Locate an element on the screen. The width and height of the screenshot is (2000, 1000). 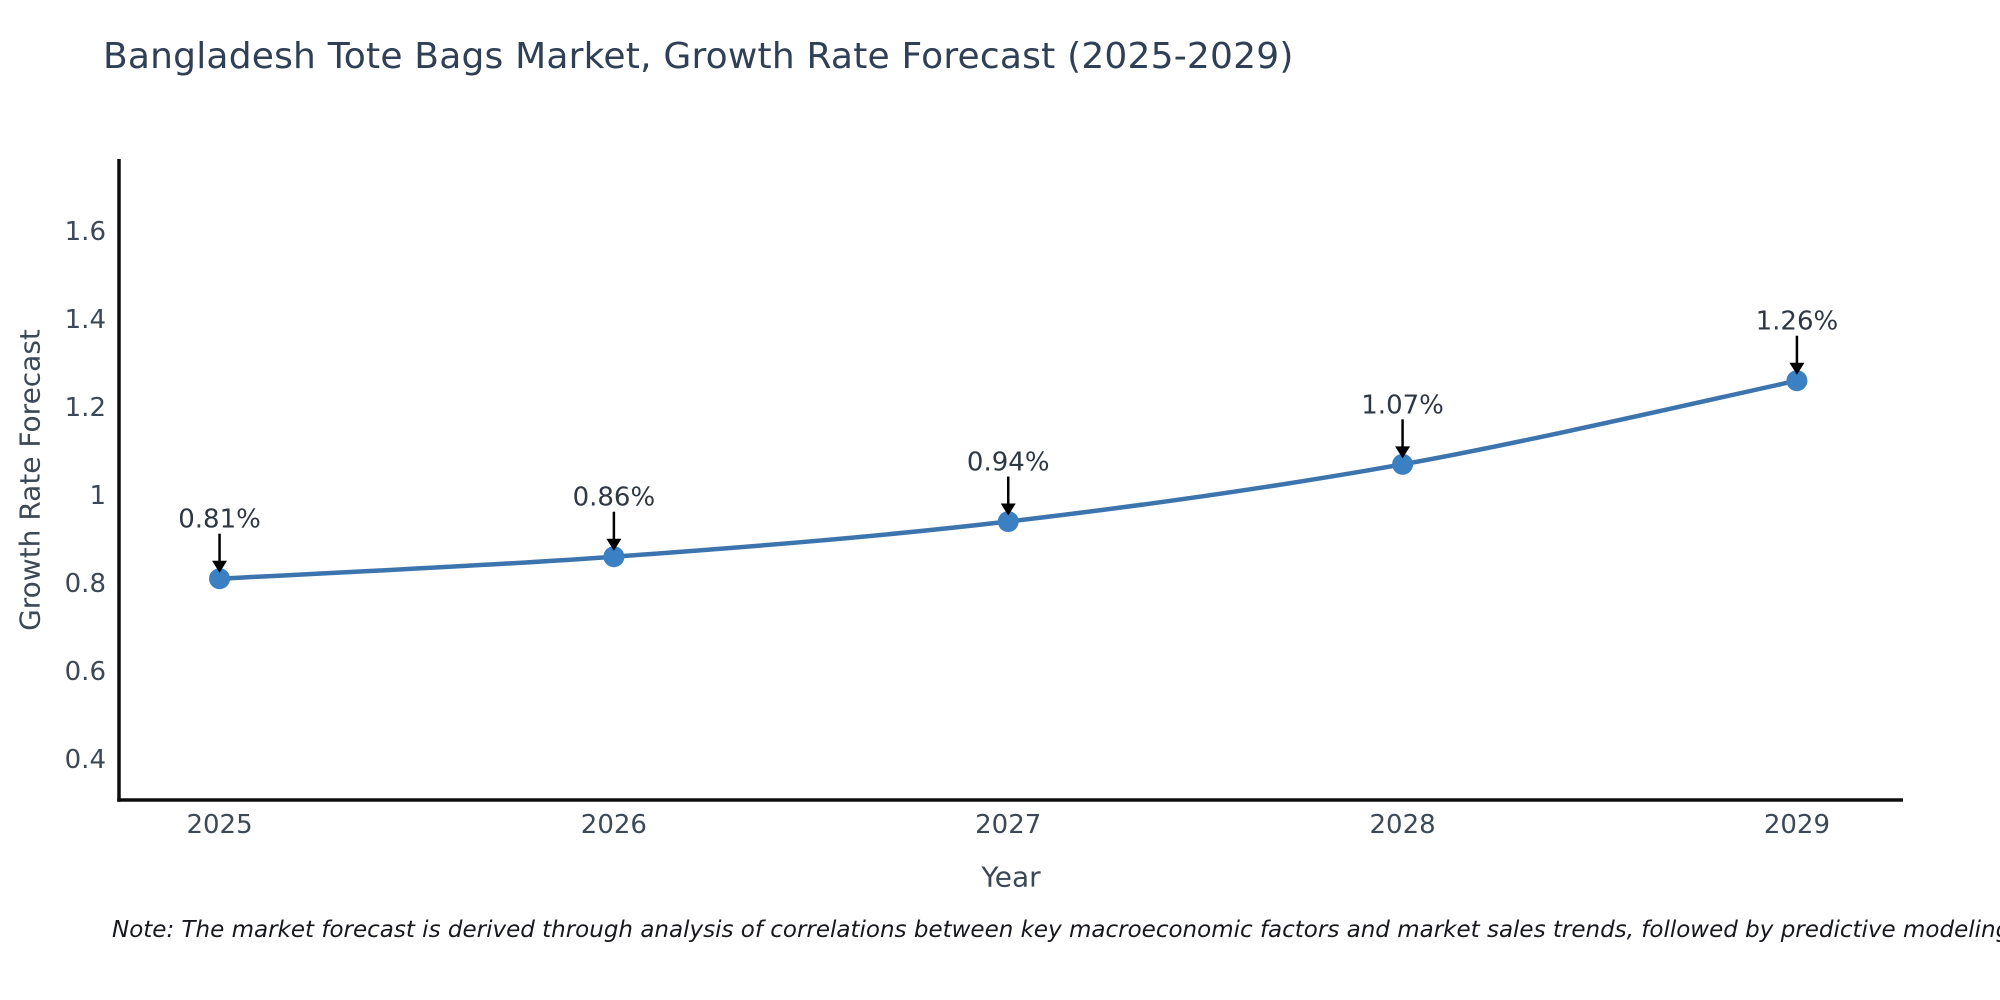
annotation-label: 0.81% is located at coordinates (219, 520).